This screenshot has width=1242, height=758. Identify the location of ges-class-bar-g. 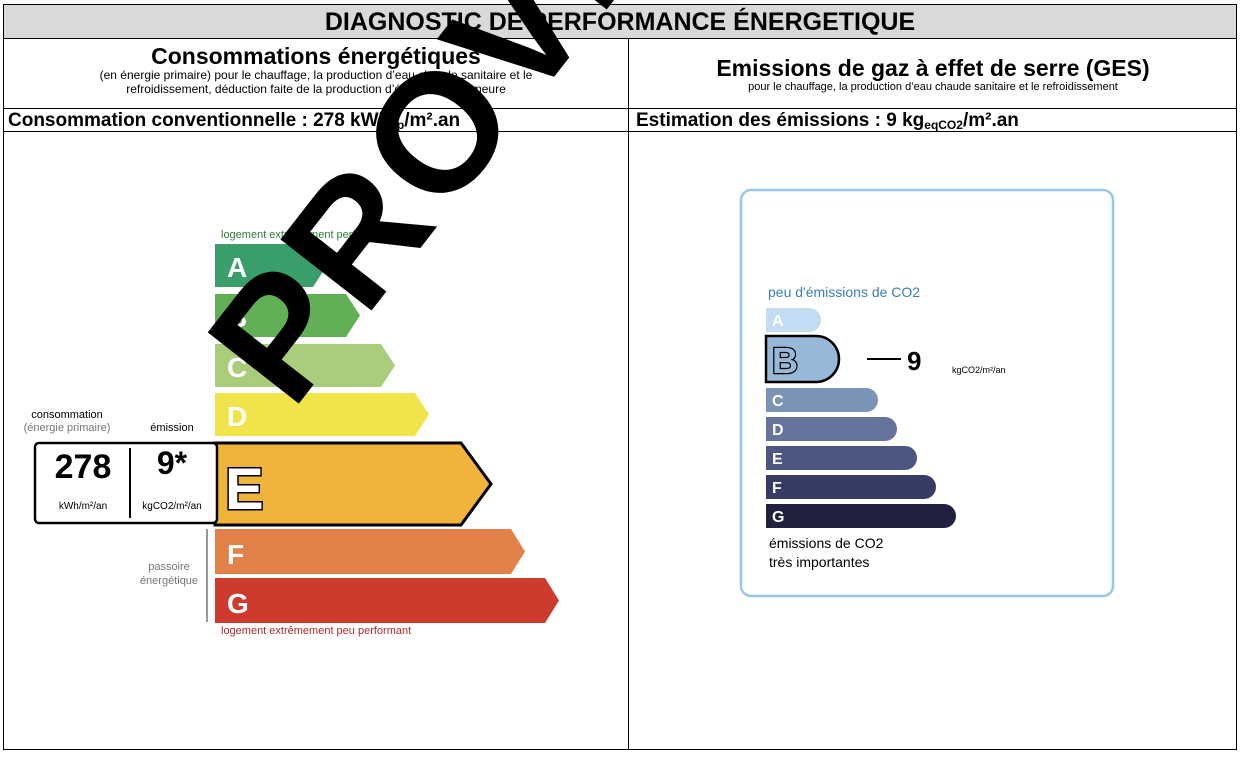
(861, 516).